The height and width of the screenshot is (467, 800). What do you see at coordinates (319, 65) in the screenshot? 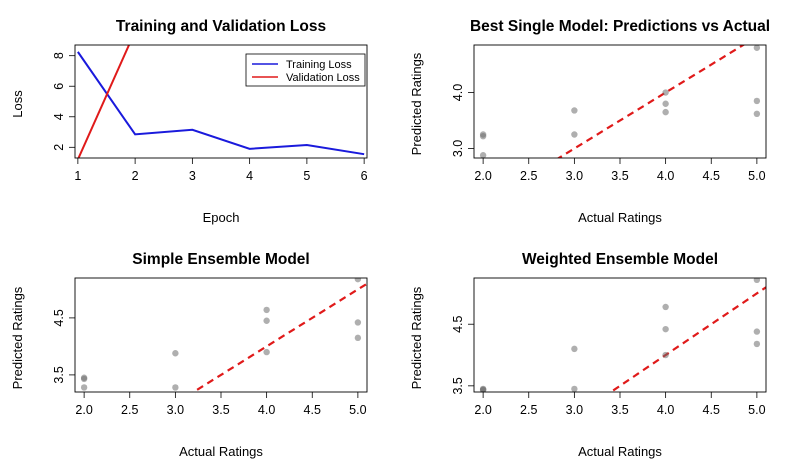
I see `legend-label-training: Training Loss` at bounding box center [319, 65].